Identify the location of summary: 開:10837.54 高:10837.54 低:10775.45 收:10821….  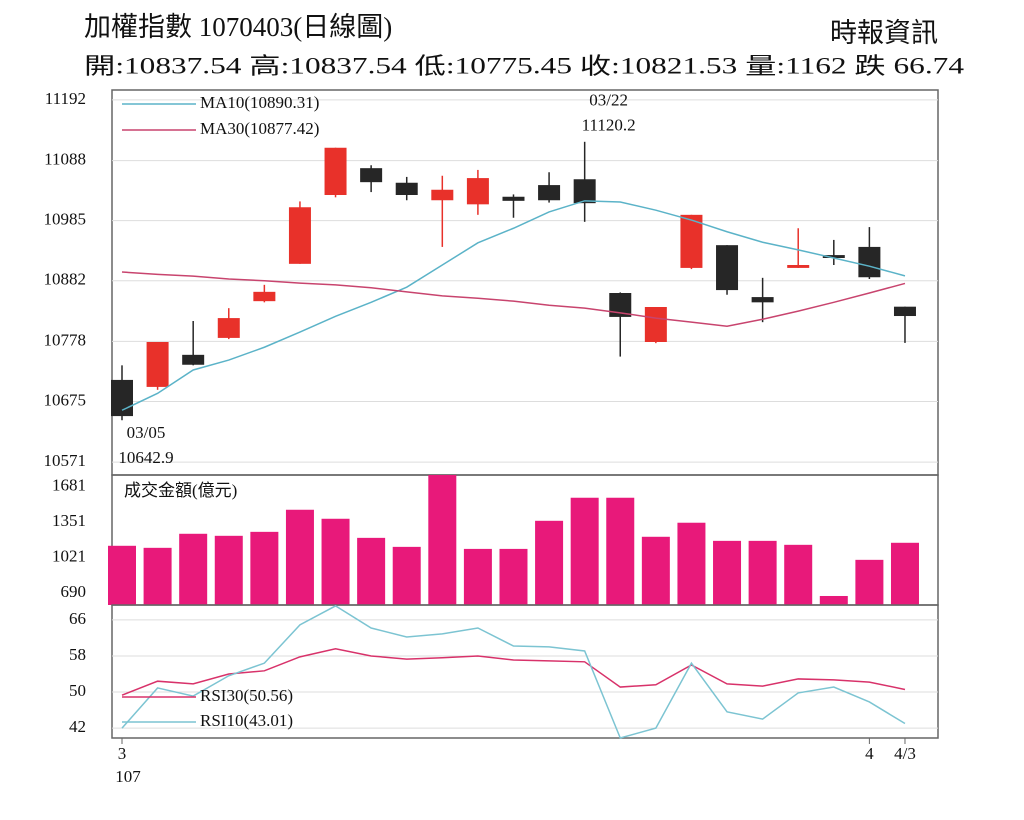
(524, 65).